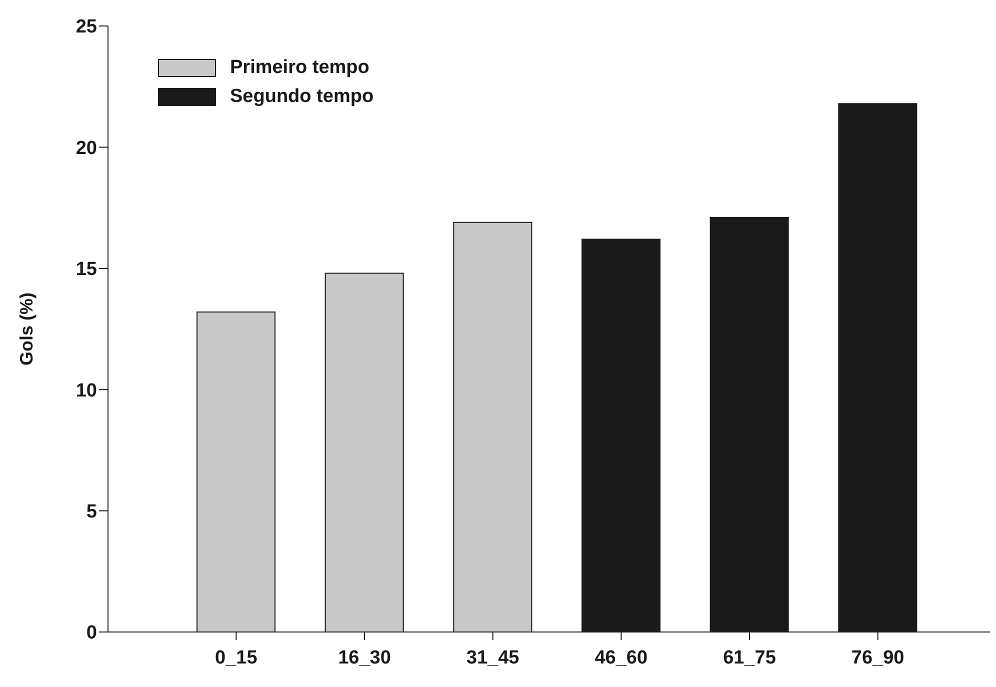  What do you see at coordinates (877, 657) in the screenshot?
I see `x-tick-label: 76_90` at bounding box center [877, 657].